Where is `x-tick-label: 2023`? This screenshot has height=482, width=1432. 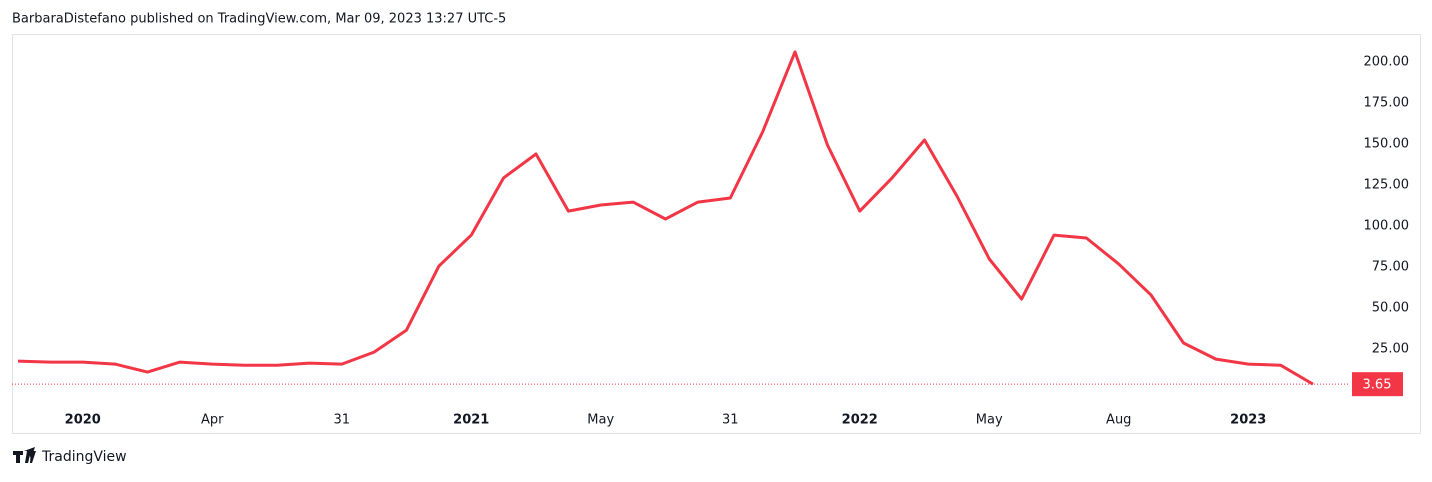 x-tick-label: 2023 is located at coordinates (1248, 420).